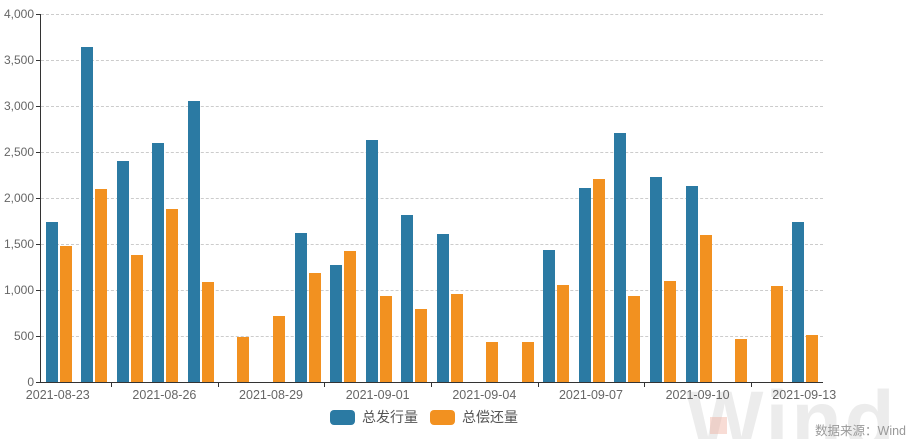 The image size is (913, 439). Describe the element at coordinates (342, 417) in the screenshot. I see `legend-swatch-issuance` at that location.